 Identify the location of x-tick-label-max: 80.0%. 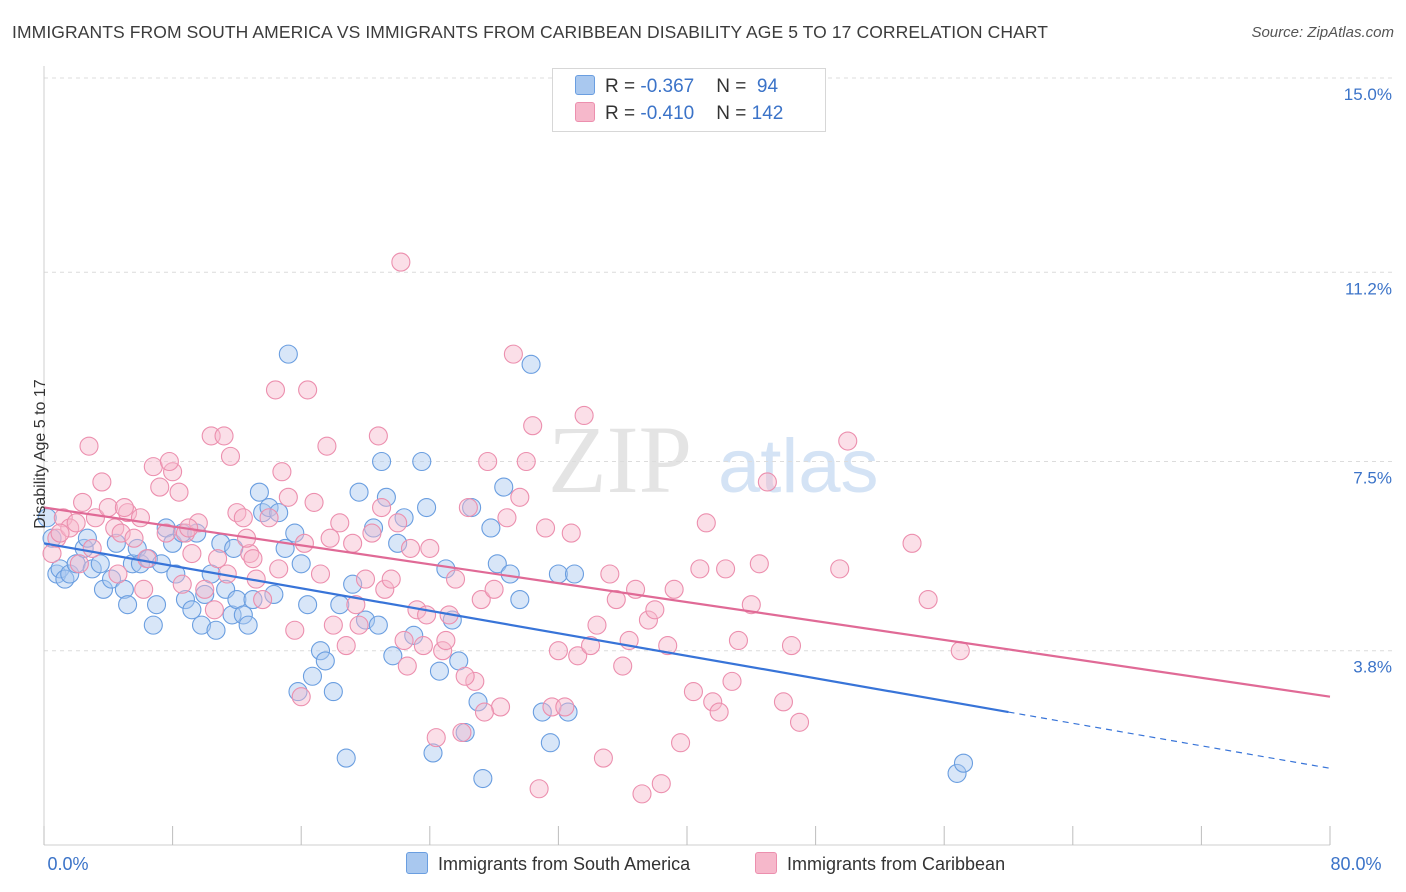
(1355, 864).